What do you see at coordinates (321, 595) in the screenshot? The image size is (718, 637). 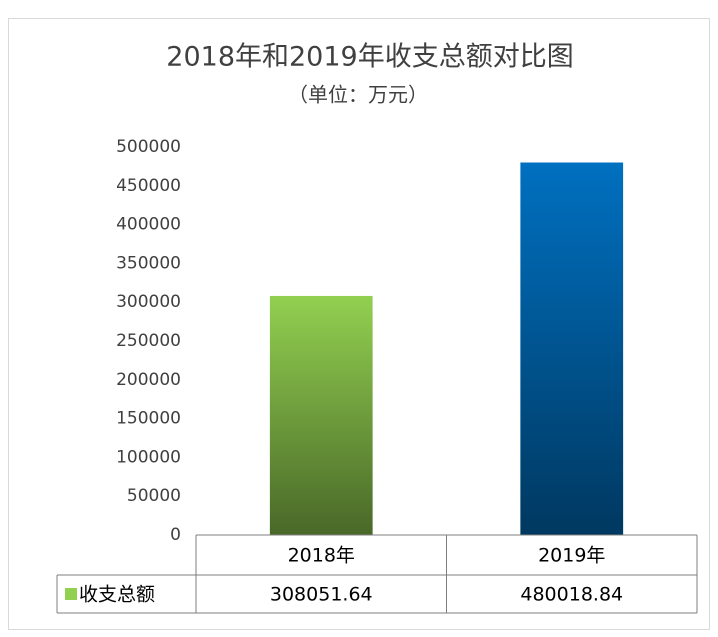 I see `table-value: 308051.64` at bounding box center [321, 595].